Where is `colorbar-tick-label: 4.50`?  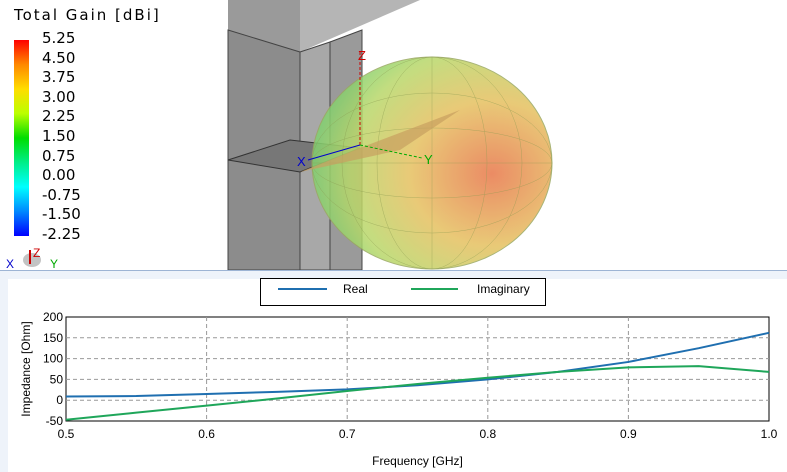
colorbar-tick-label: 4.50 is located at coordinates (59, 57).